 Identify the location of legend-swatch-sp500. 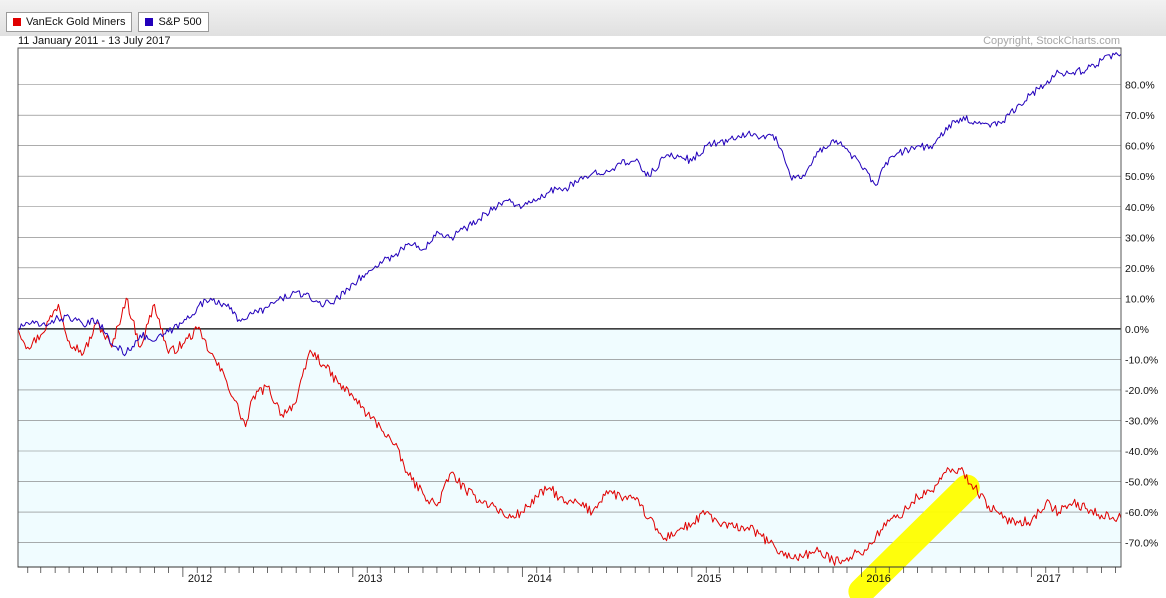
(149, 22).